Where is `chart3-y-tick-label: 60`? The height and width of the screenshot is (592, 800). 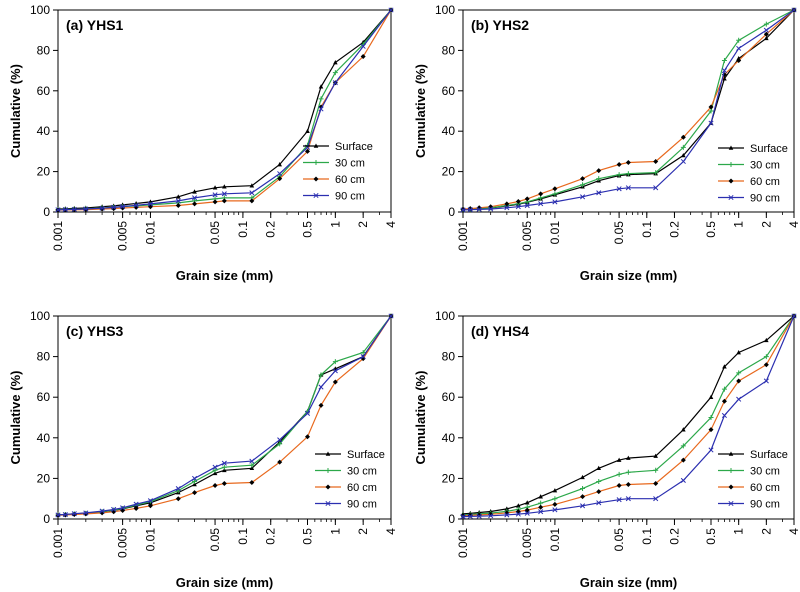 chart3-y-tick-label: 60 is located at coordinates (44, 397).